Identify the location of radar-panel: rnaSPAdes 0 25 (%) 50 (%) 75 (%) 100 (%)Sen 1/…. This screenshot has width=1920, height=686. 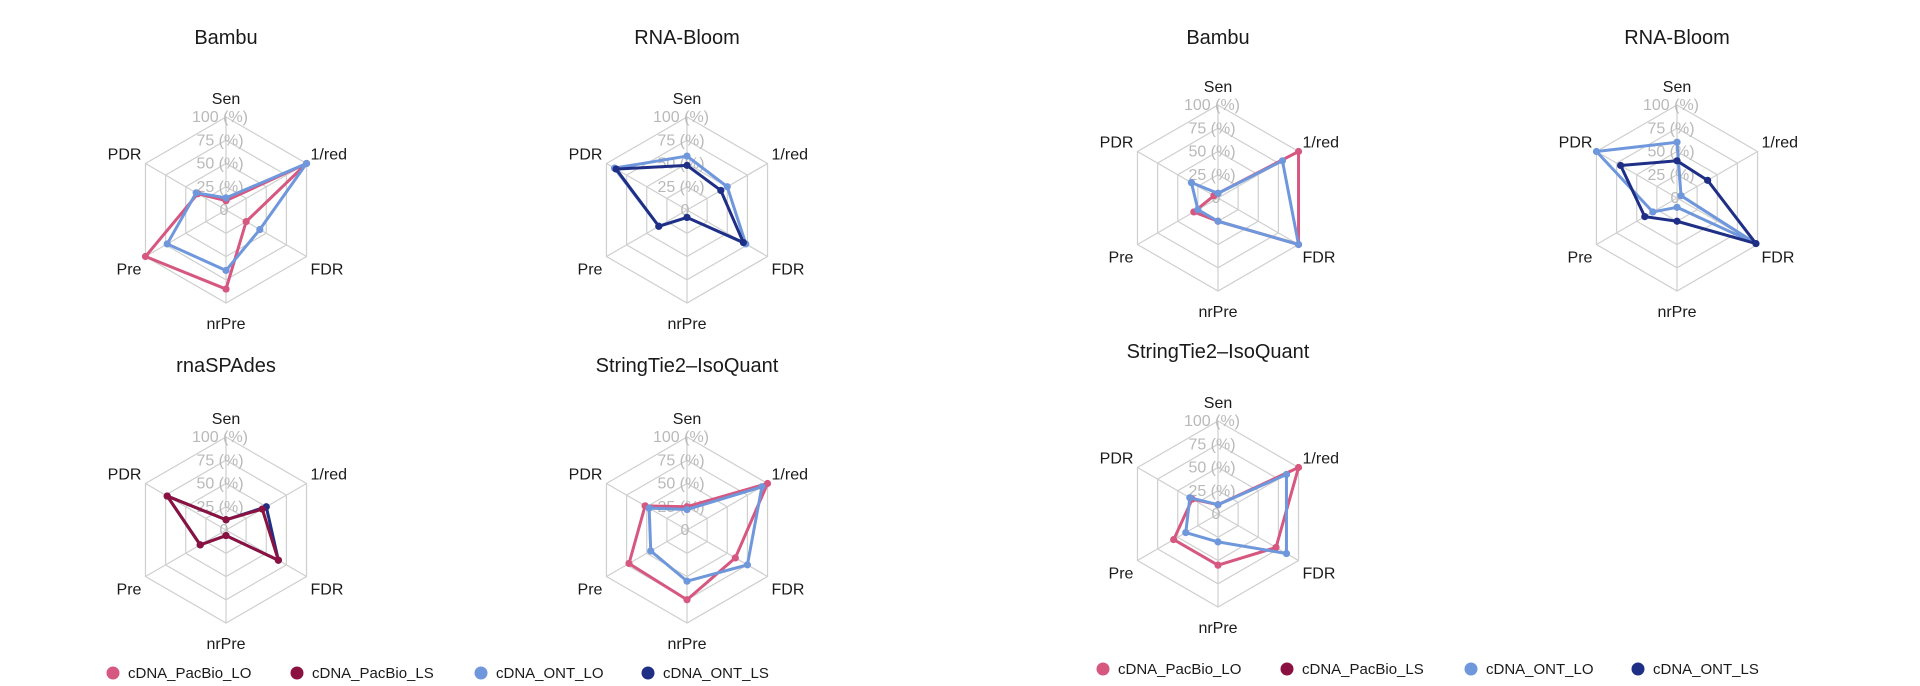
(227, 504).